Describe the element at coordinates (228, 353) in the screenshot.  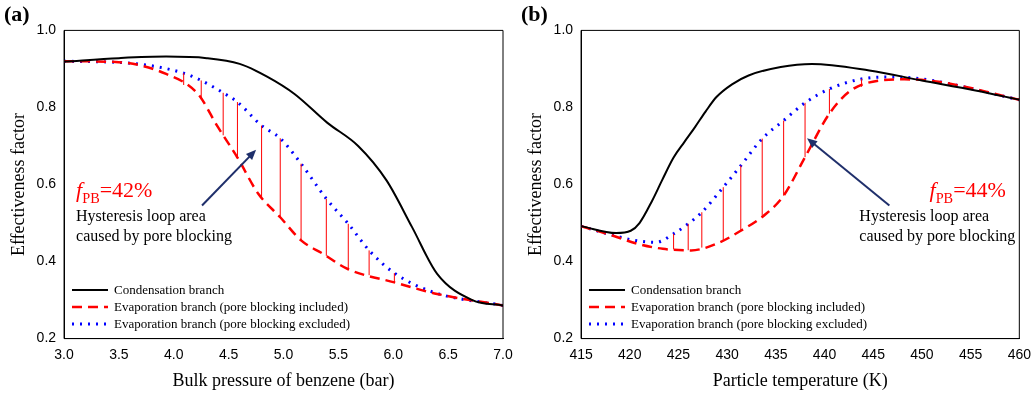
I see `x-tick-label: 4.5` at that location.